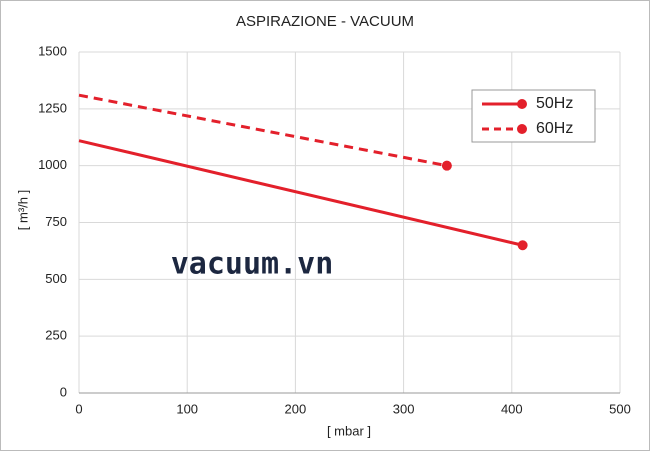  What do you see at coordinates (52, 164) in the screenshot?
I see `y-tick-label: 1000` at bounding box center [52, 164].